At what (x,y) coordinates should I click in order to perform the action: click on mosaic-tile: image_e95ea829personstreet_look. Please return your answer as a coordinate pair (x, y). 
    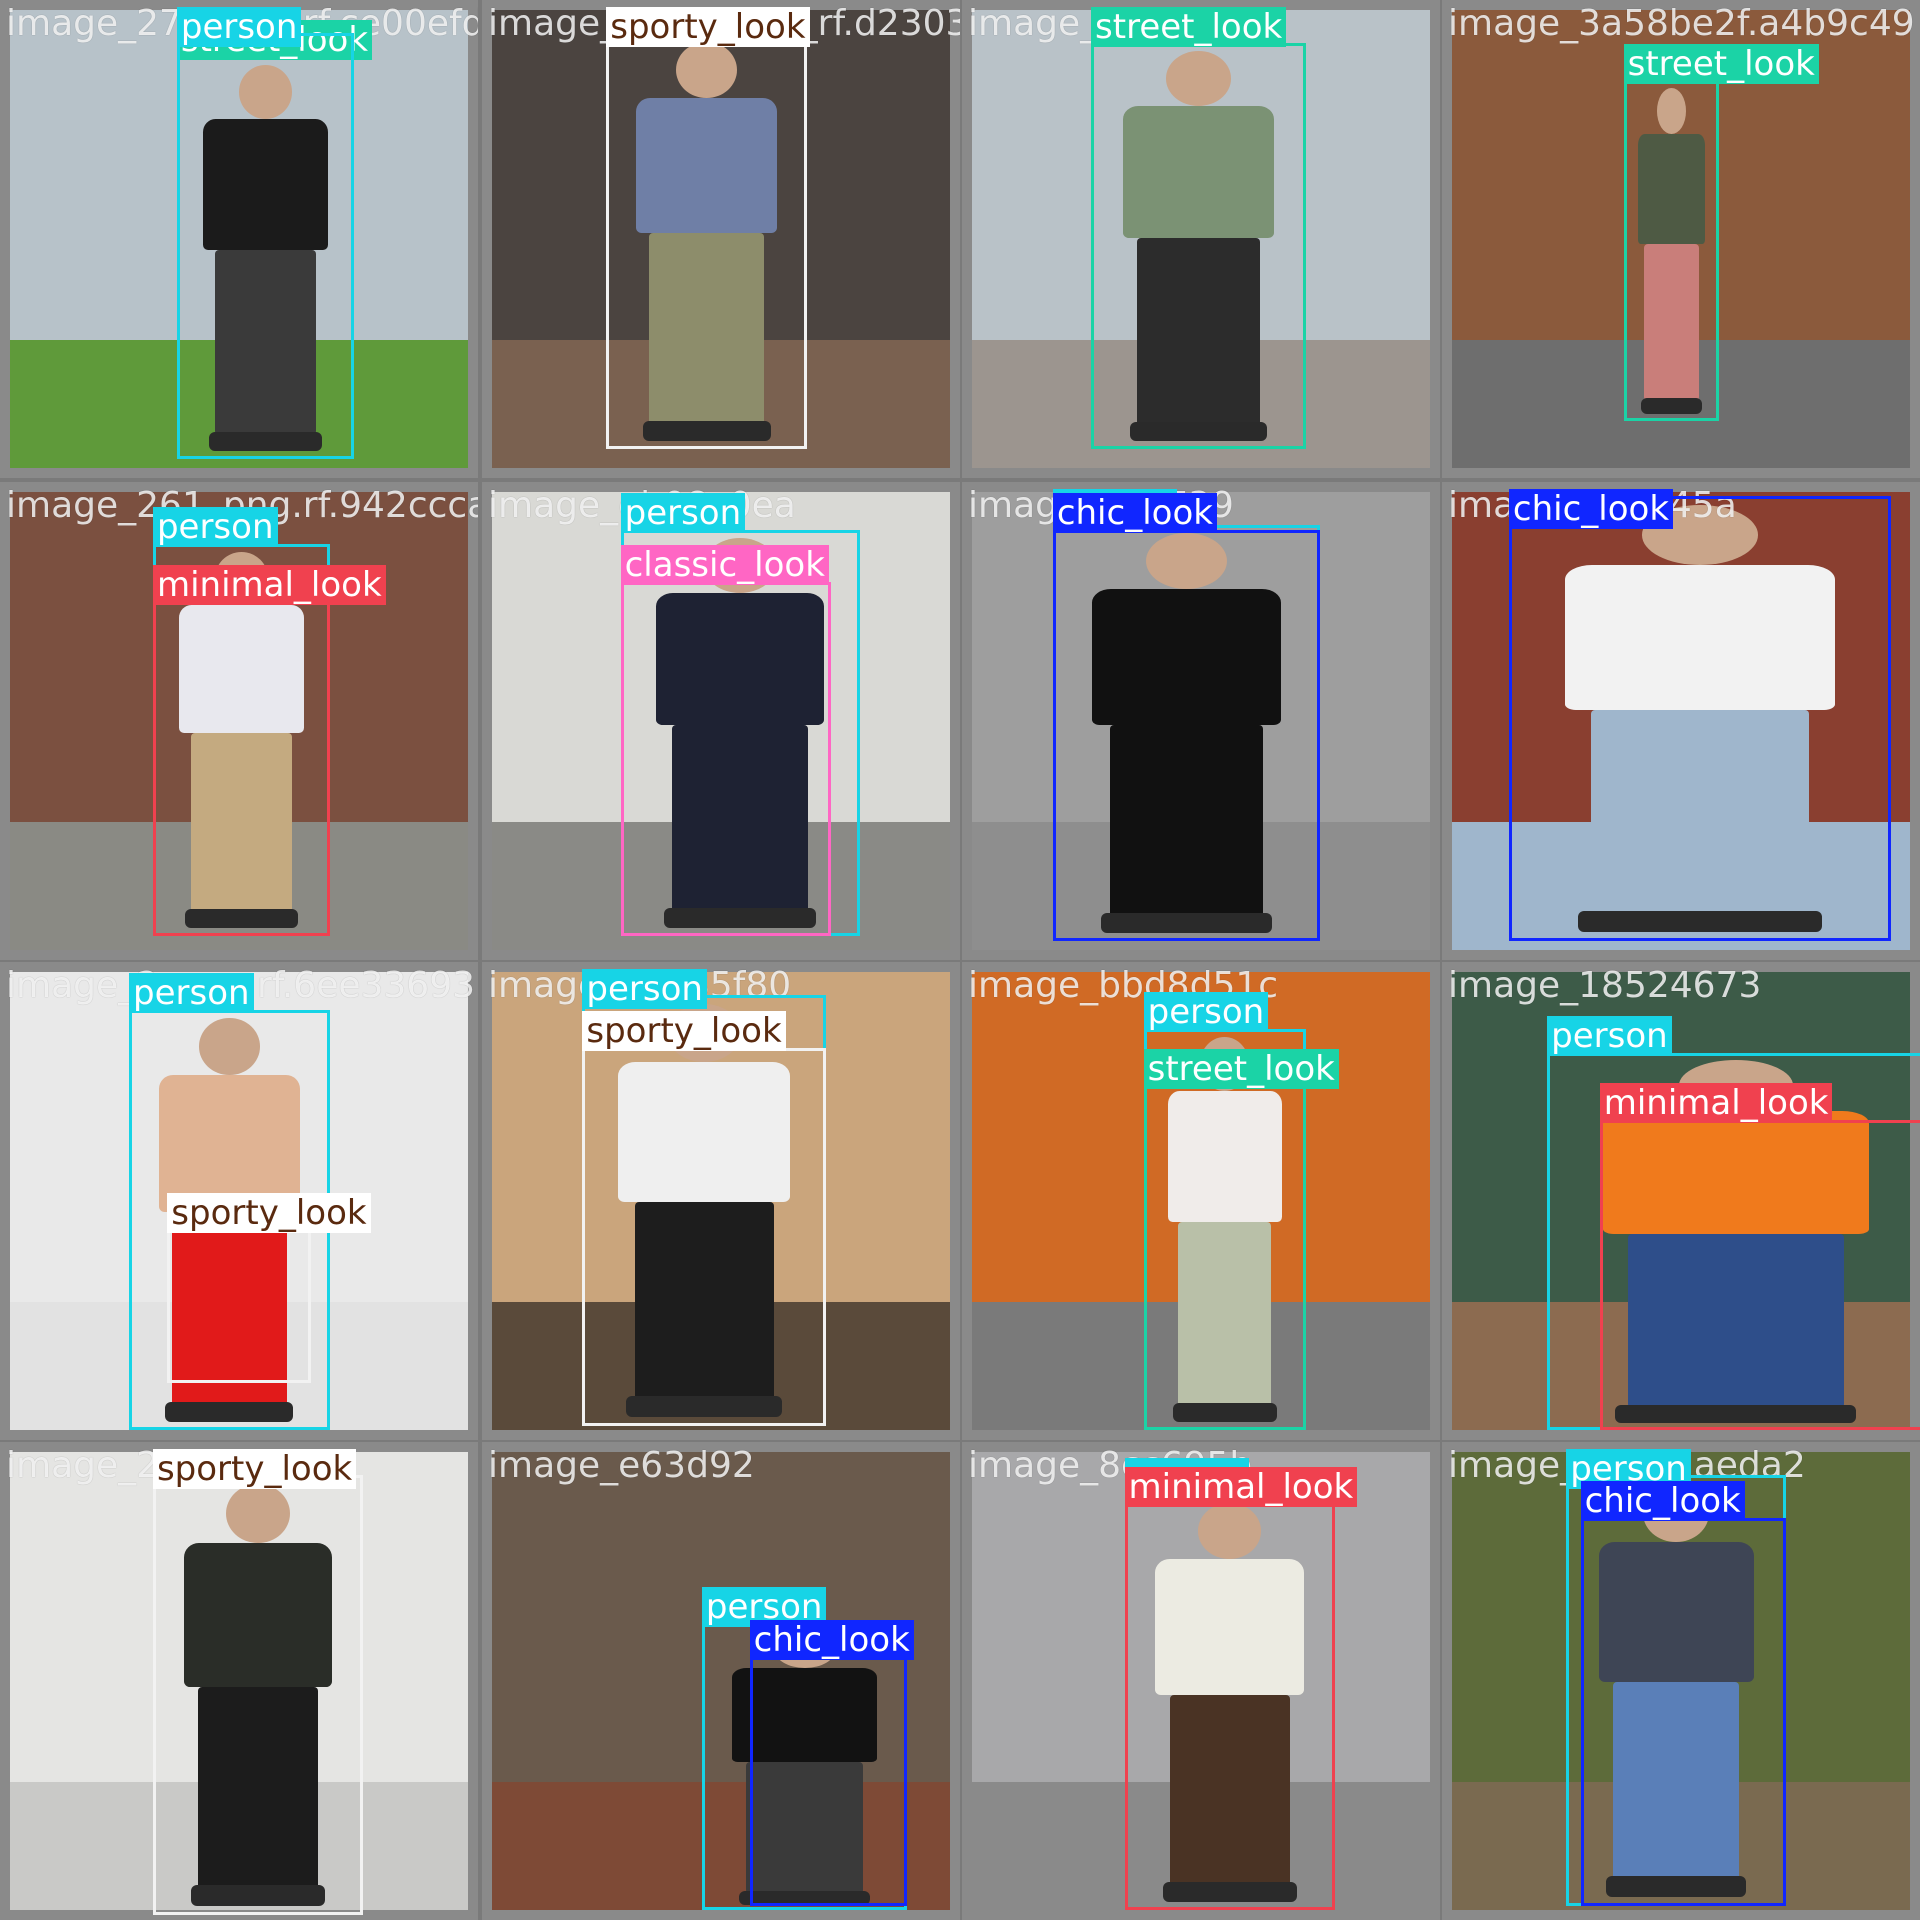
    Looking at the image, I should click on (1201, 239).